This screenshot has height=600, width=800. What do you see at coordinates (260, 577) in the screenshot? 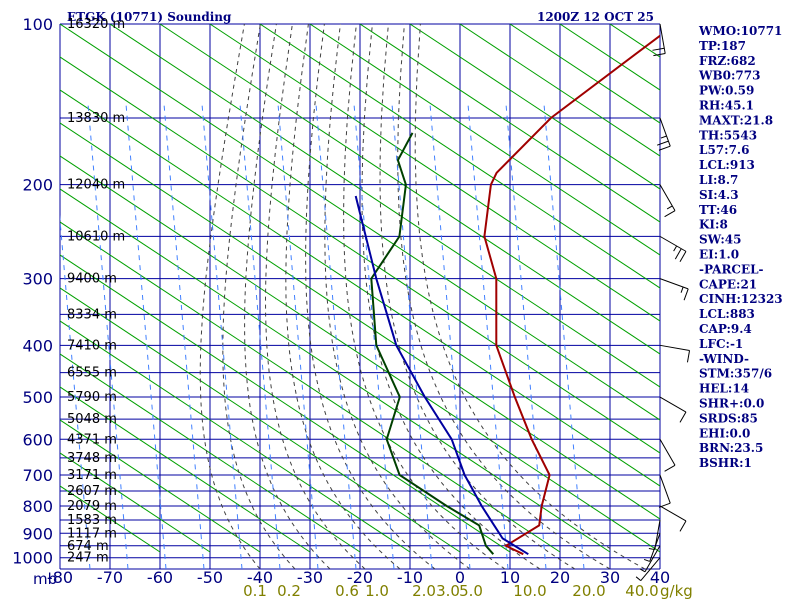
I see `temperature-tick-label: -40` at bounding box center [260, 577].